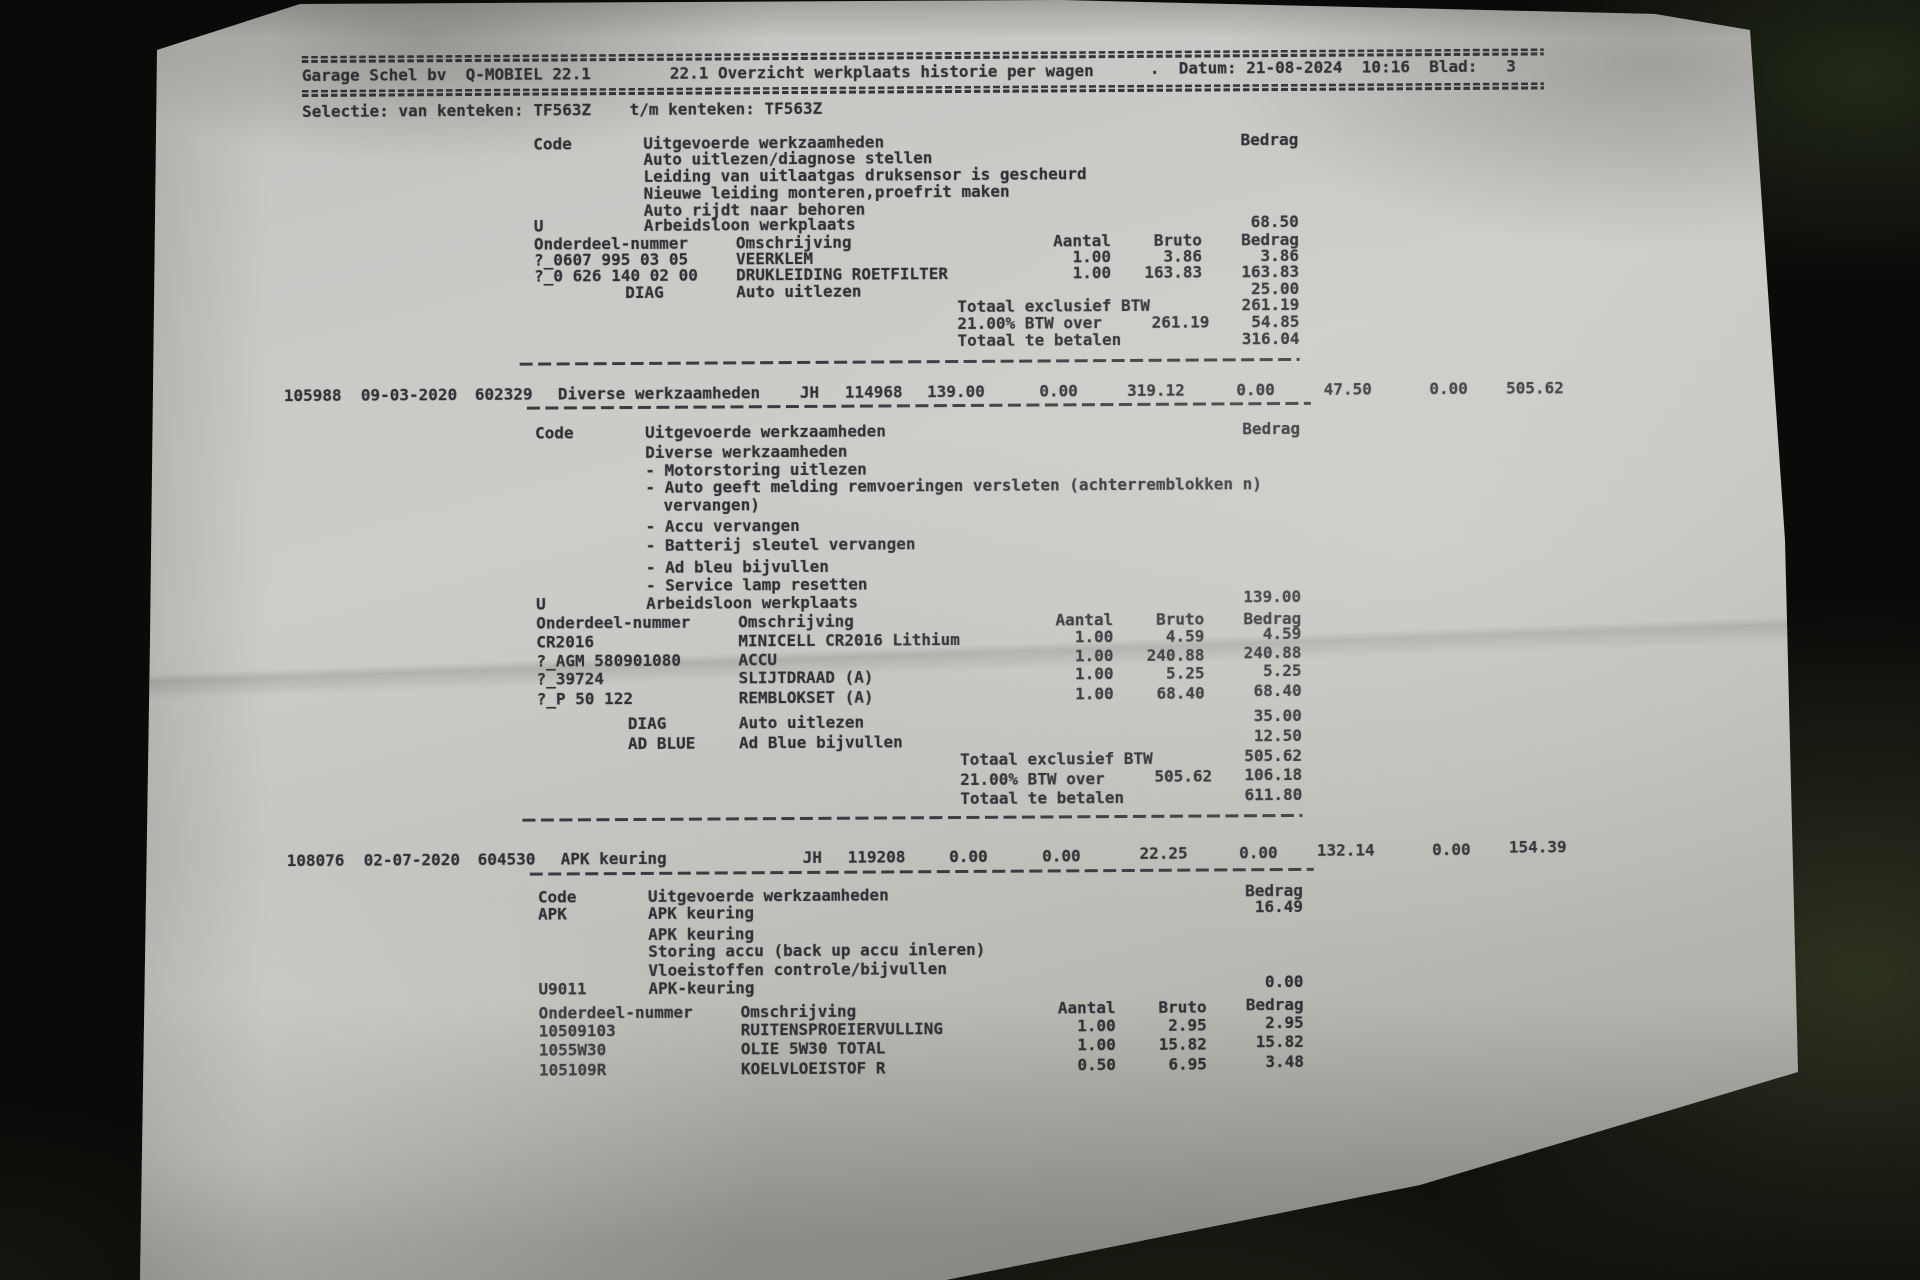  Describe the element at coordinates (806, 697) in the screenshot. I see `part-desc: REMBLOKSET (A)` at that location.